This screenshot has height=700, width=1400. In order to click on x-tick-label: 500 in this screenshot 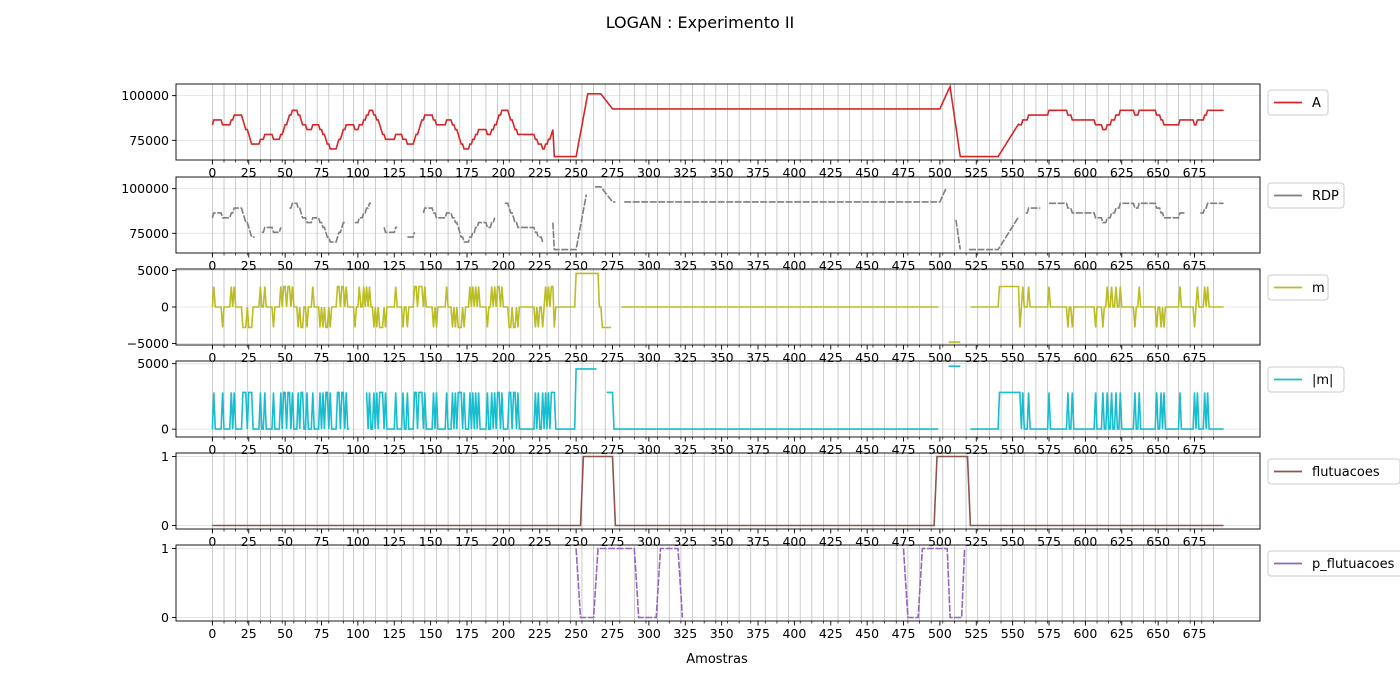, I will do `click(940, 172)`.